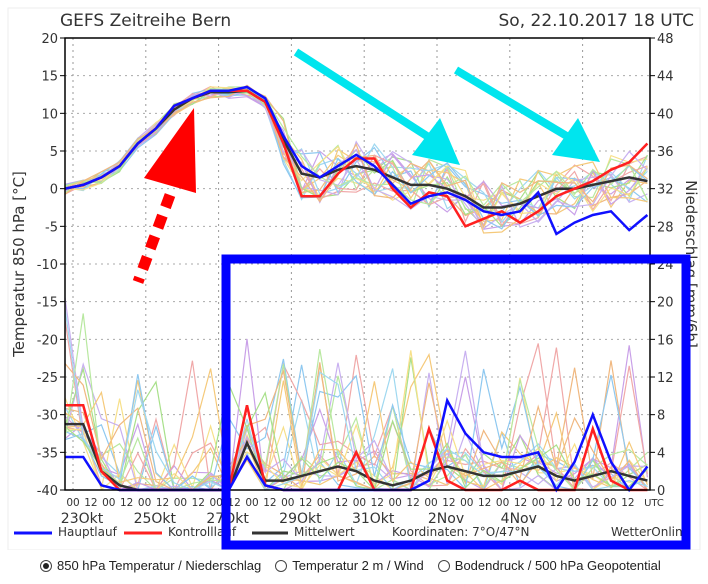  I want to click on y-tick-label: -15, so click(47, 303).